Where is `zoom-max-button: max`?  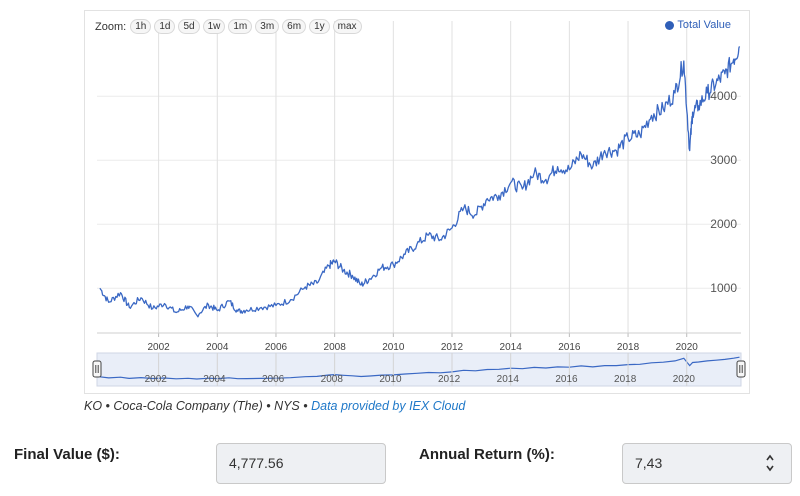 zoom-max-button: max is located at coordinates (347, 26).